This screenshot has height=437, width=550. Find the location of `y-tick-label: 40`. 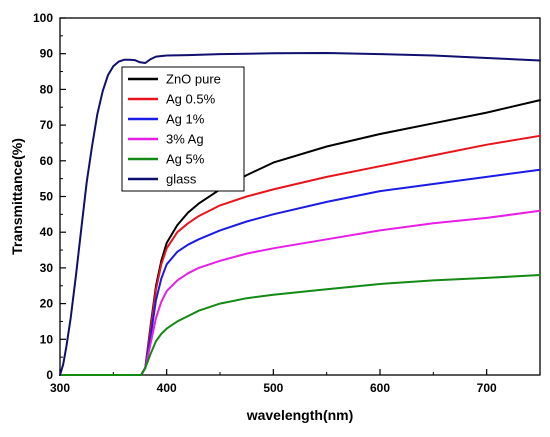

y-tick-label: 40 is located at coordinates (47, 232).